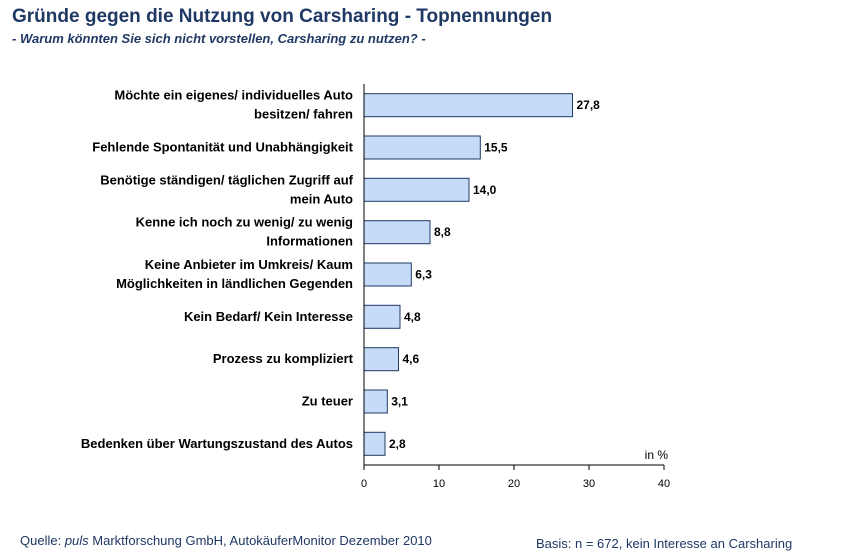 The height and width of the screenshot is (558, 853). Describe the element at coordinates (514, 484) in the screenshot. I see `x-tick-label: 20` at that location.